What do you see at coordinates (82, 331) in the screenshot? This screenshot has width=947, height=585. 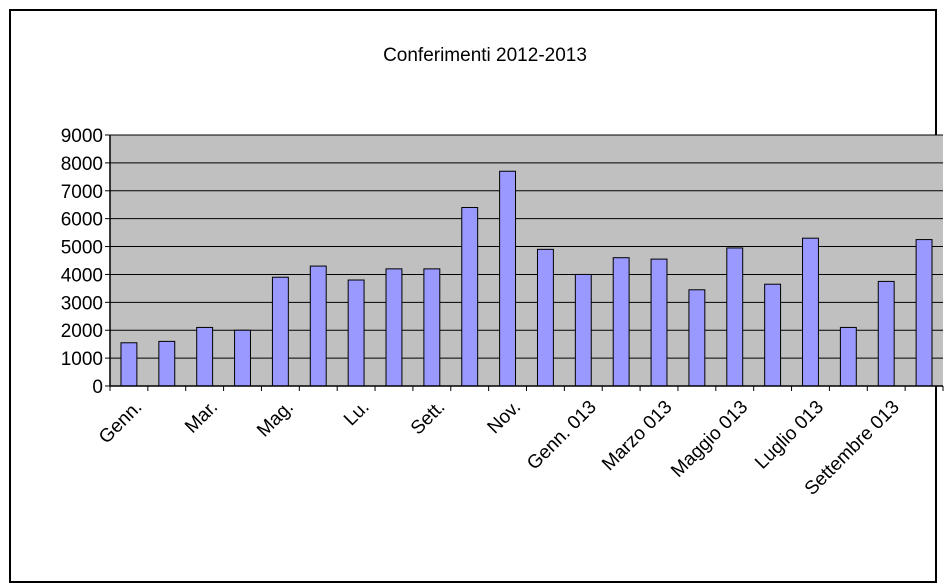 I see `y-tick-label: 2000` at bounding box center [82, 331].